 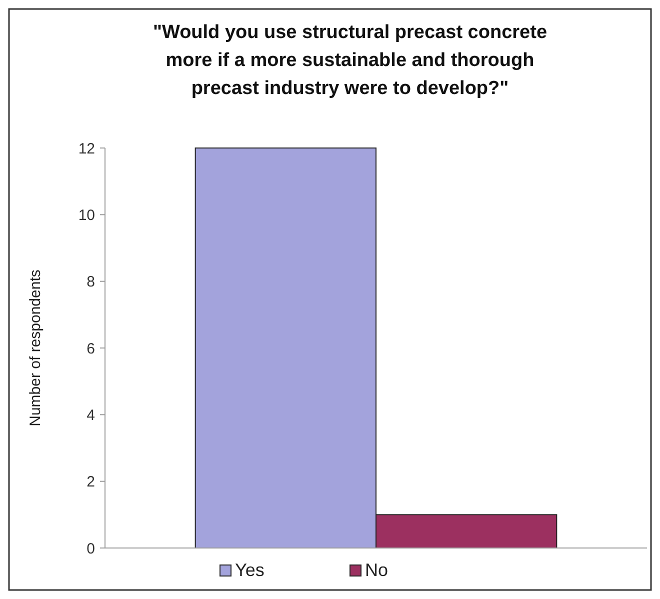 What do you see at coordinates (376, 570) in the screenshot?
I see `legend-label: No` at bounding box center [376, 570].